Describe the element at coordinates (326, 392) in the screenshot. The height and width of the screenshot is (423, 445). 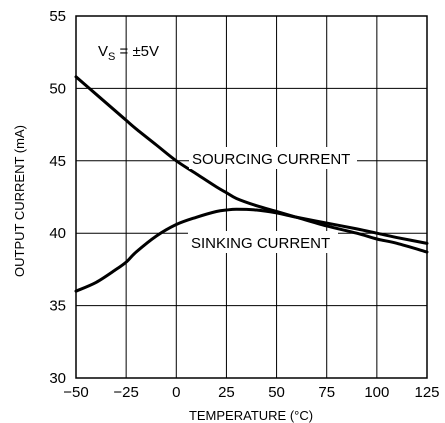
I see `x-tick-label: 75` at that location.